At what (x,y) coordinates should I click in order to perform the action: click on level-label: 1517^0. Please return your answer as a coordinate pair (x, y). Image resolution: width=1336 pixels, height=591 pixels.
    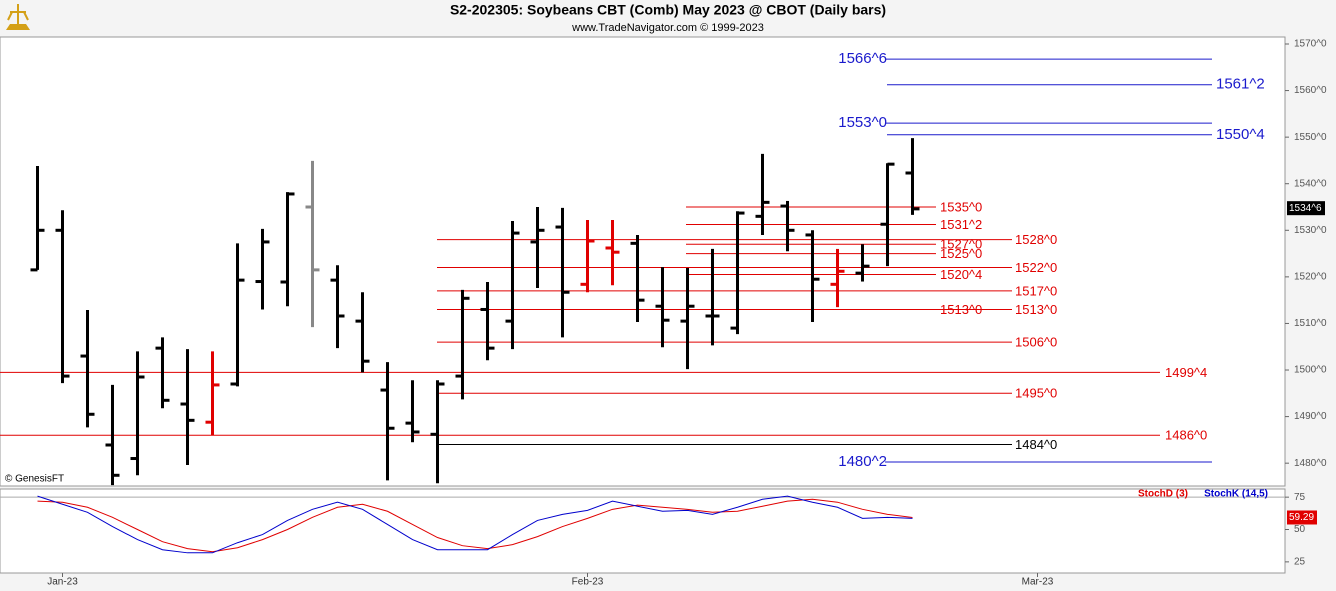
    Looking at the image, I should click on (1036, 290).